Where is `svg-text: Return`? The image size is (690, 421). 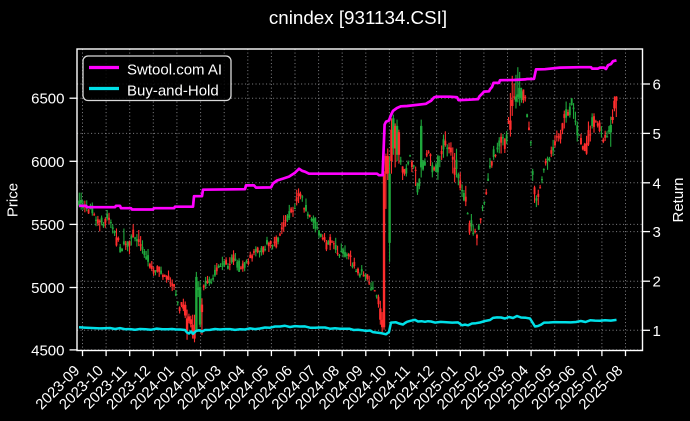 svg-text: Return is located at coordinates (678, 199).